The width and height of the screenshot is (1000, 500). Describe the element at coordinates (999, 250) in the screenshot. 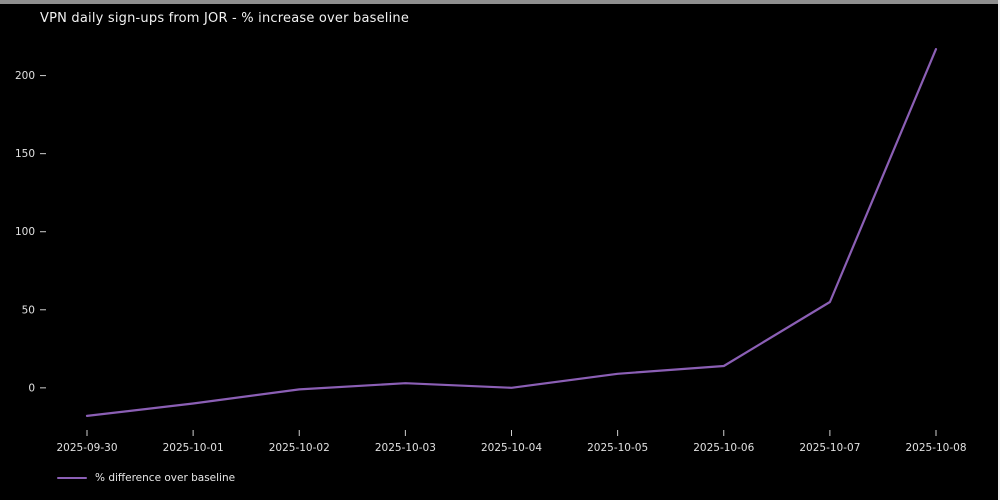

I see `window-right-edge` at that location.